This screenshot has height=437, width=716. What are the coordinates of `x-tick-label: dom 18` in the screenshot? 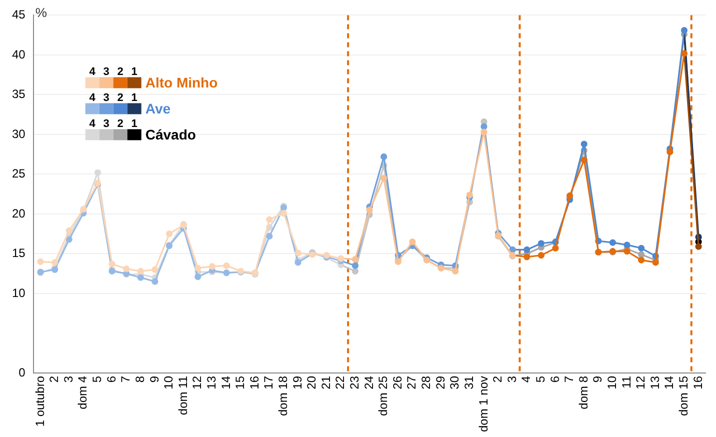 It's located at (283, 396).